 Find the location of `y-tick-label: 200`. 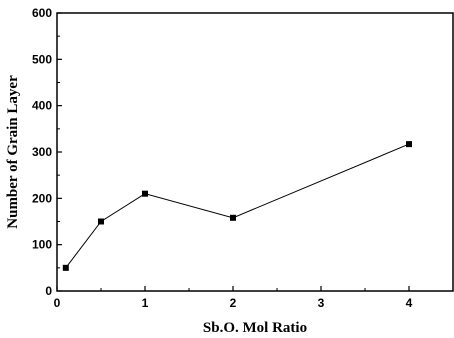

y-tick-label: 200 is located at coordinates (42, 198).